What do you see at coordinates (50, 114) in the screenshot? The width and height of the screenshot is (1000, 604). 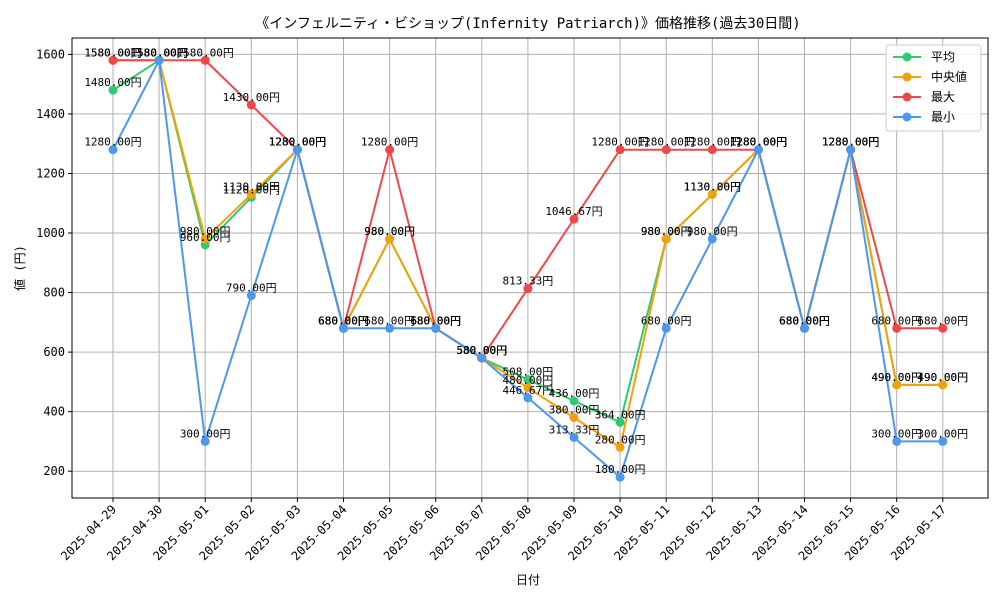 I see `y-tick-label: 1400` at bounding box center [50, 114].